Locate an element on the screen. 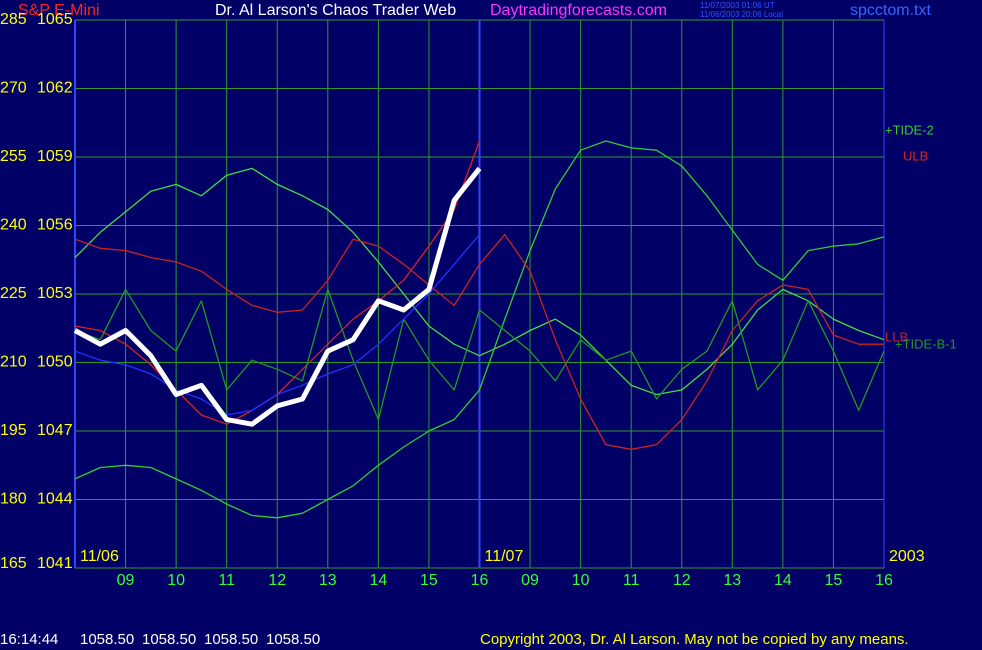 Image resolution: width=982 pixels, height=650 pixels. y-tick-label: 1056 is located at coordinates (55, 225).